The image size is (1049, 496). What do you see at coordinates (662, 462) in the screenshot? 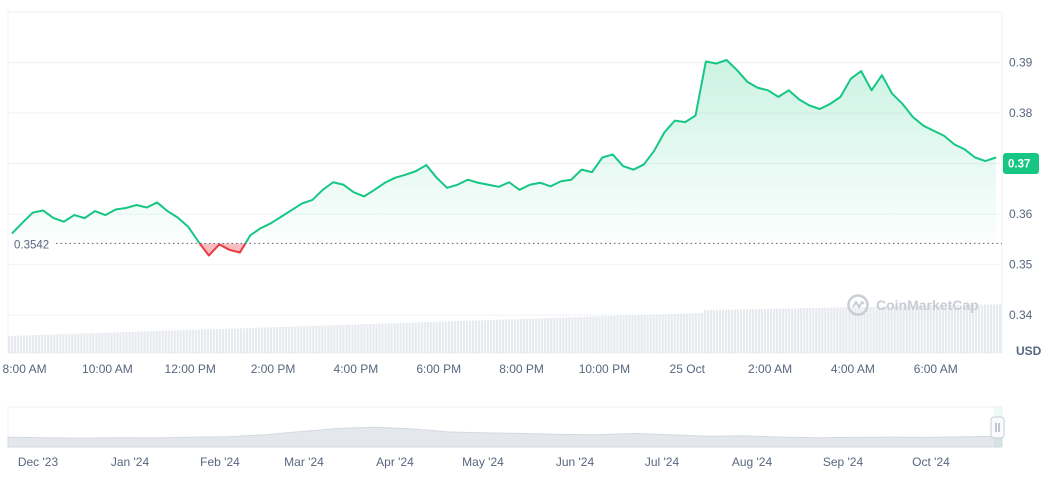
I see `navigator-tick-label: Jul '24` at bounding box center [662, 462].